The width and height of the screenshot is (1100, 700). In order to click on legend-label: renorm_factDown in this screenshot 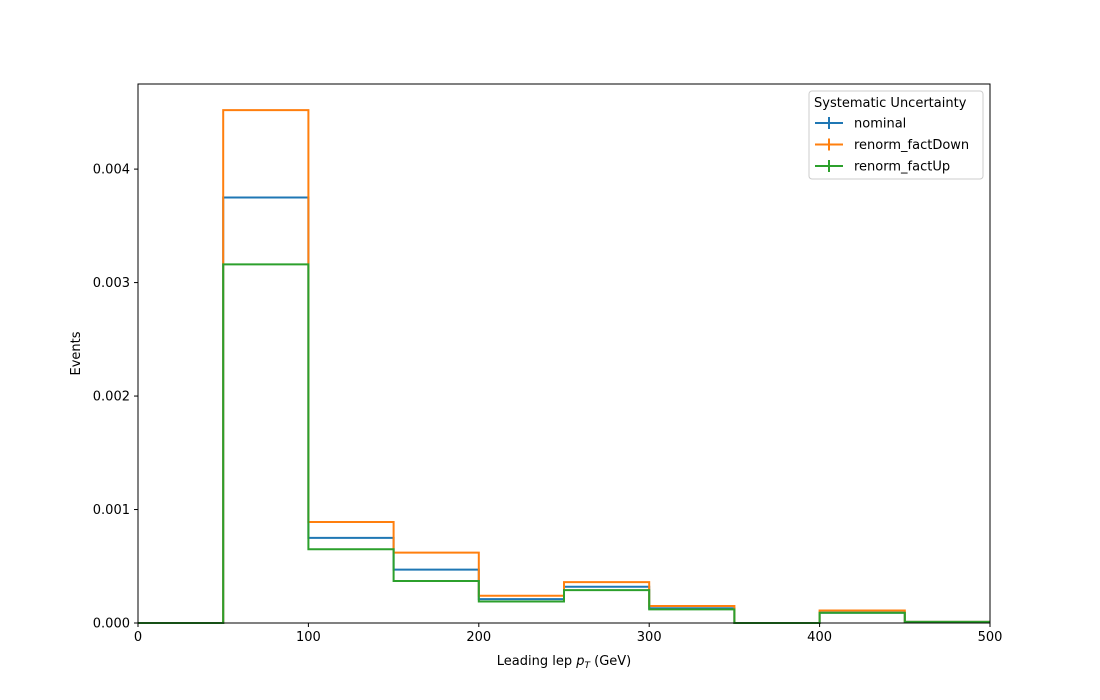, I will do `click(911, 145)`.